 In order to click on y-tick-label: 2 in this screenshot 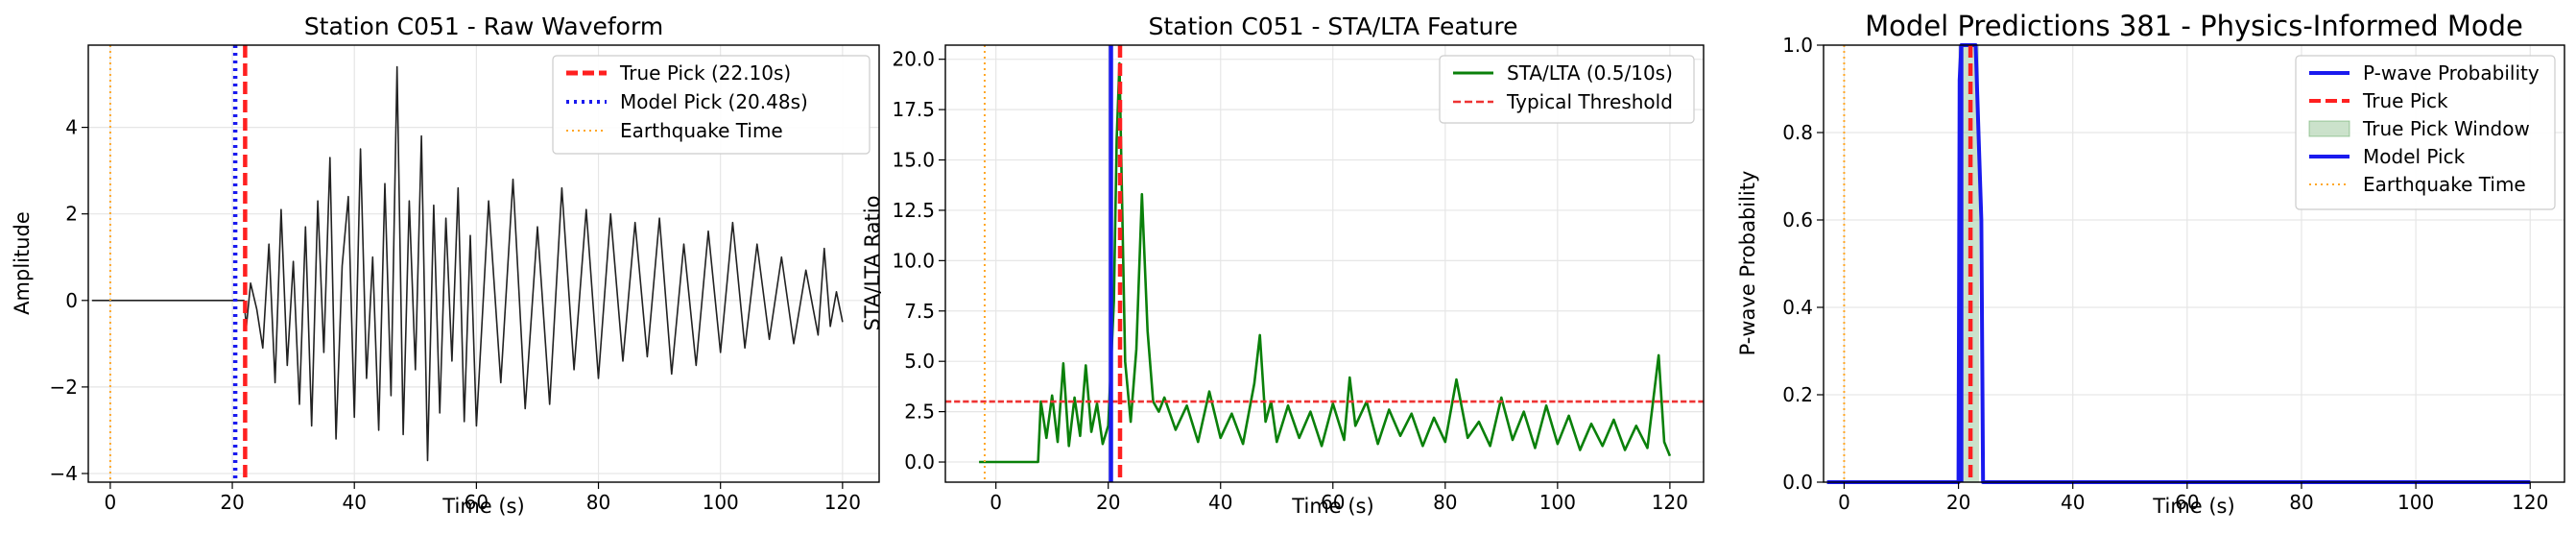, I will do `click(71, 214)`.